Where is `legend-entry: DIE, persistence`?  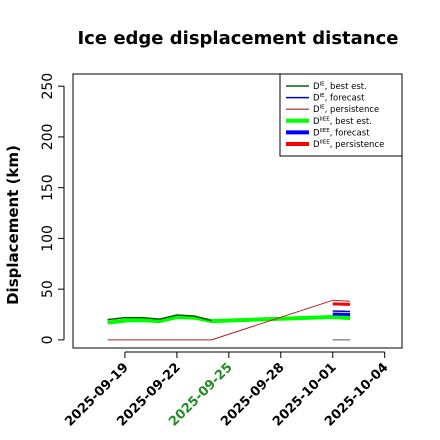 legend-entry: DIE, persistence is located at coordinates (346, 110).